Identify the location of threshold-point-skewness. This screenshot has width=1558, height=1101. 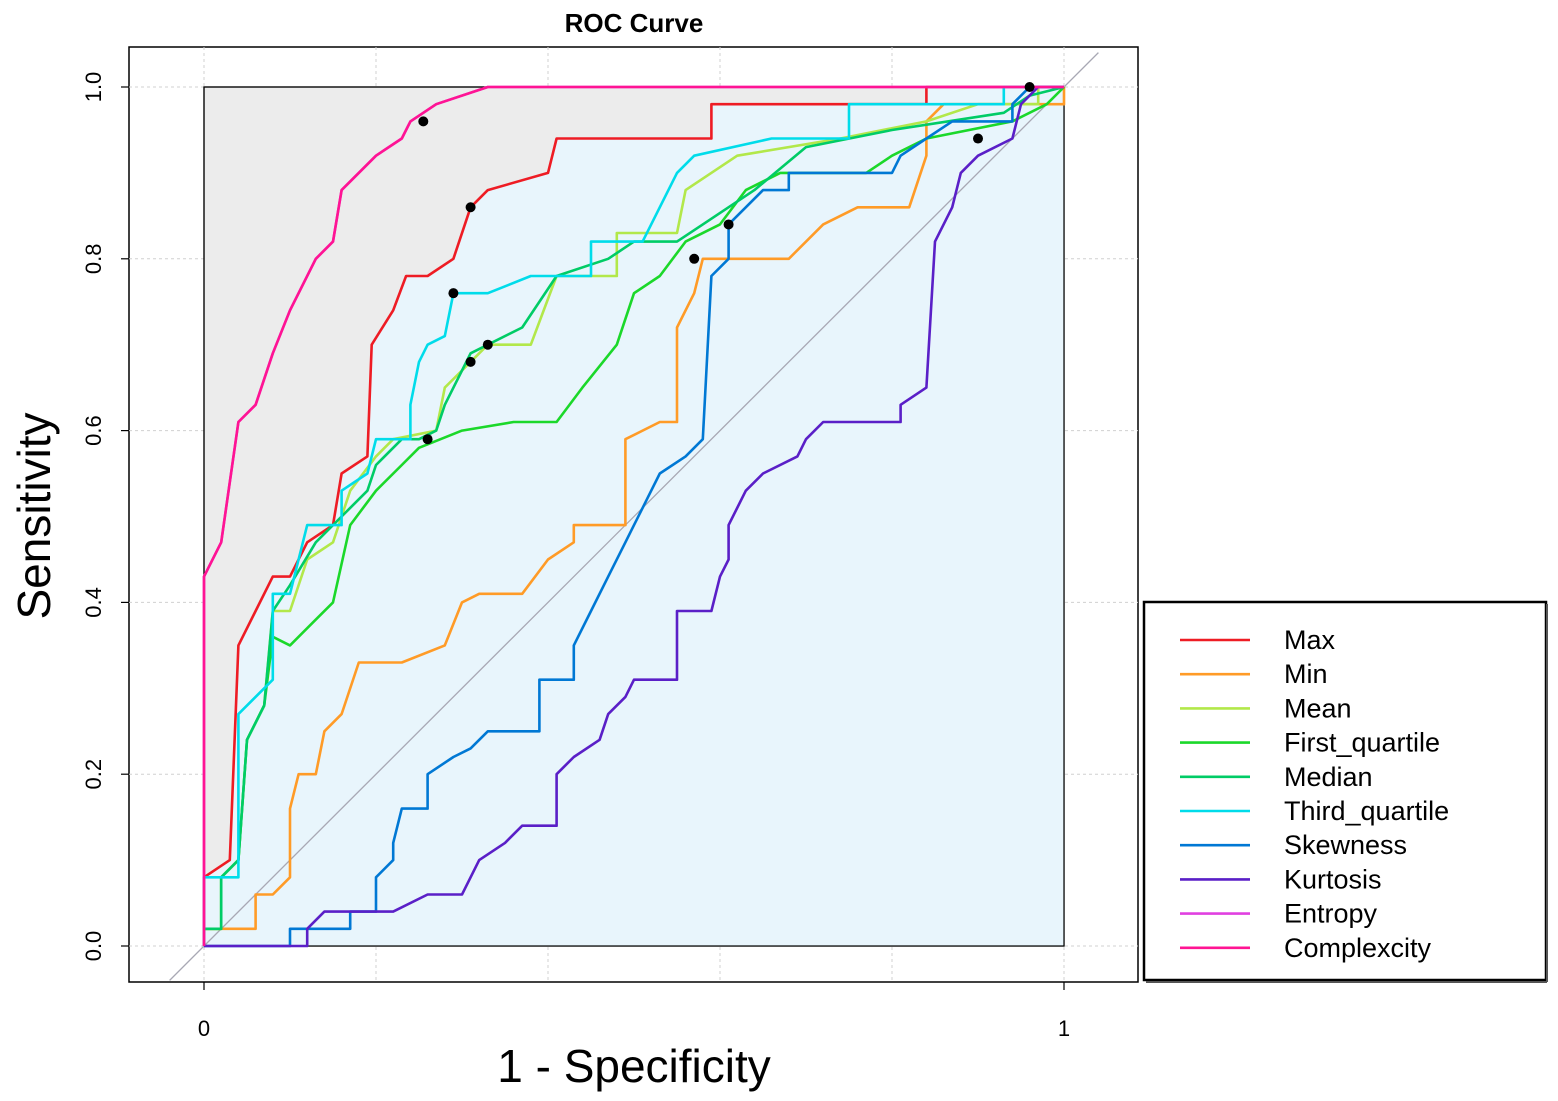
(728, 224).